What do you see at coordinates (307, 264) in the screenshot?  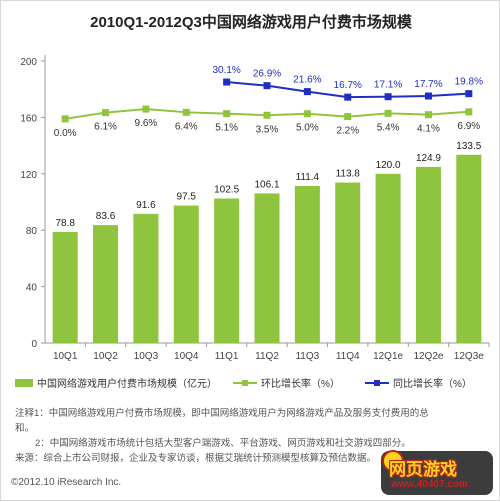 I see `bar-11Q3` at bounding box center [307, 264].